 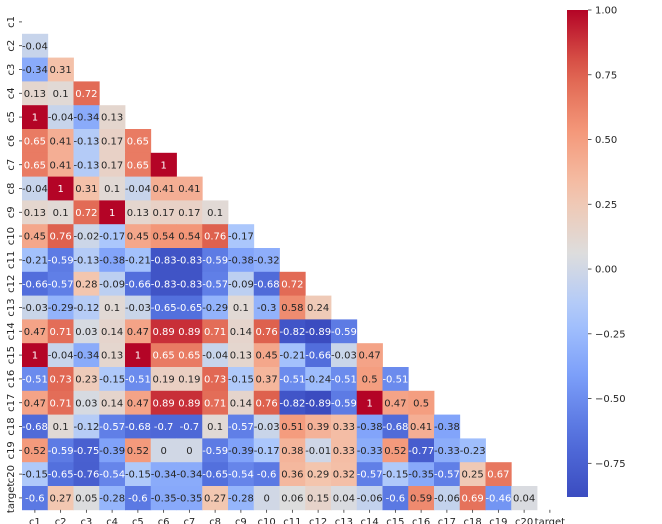 What do you see at coordinates (215, 380) in the screenshot?
I see `cell-label-c16-c8: 0.73` at bounding box center [215, 380].